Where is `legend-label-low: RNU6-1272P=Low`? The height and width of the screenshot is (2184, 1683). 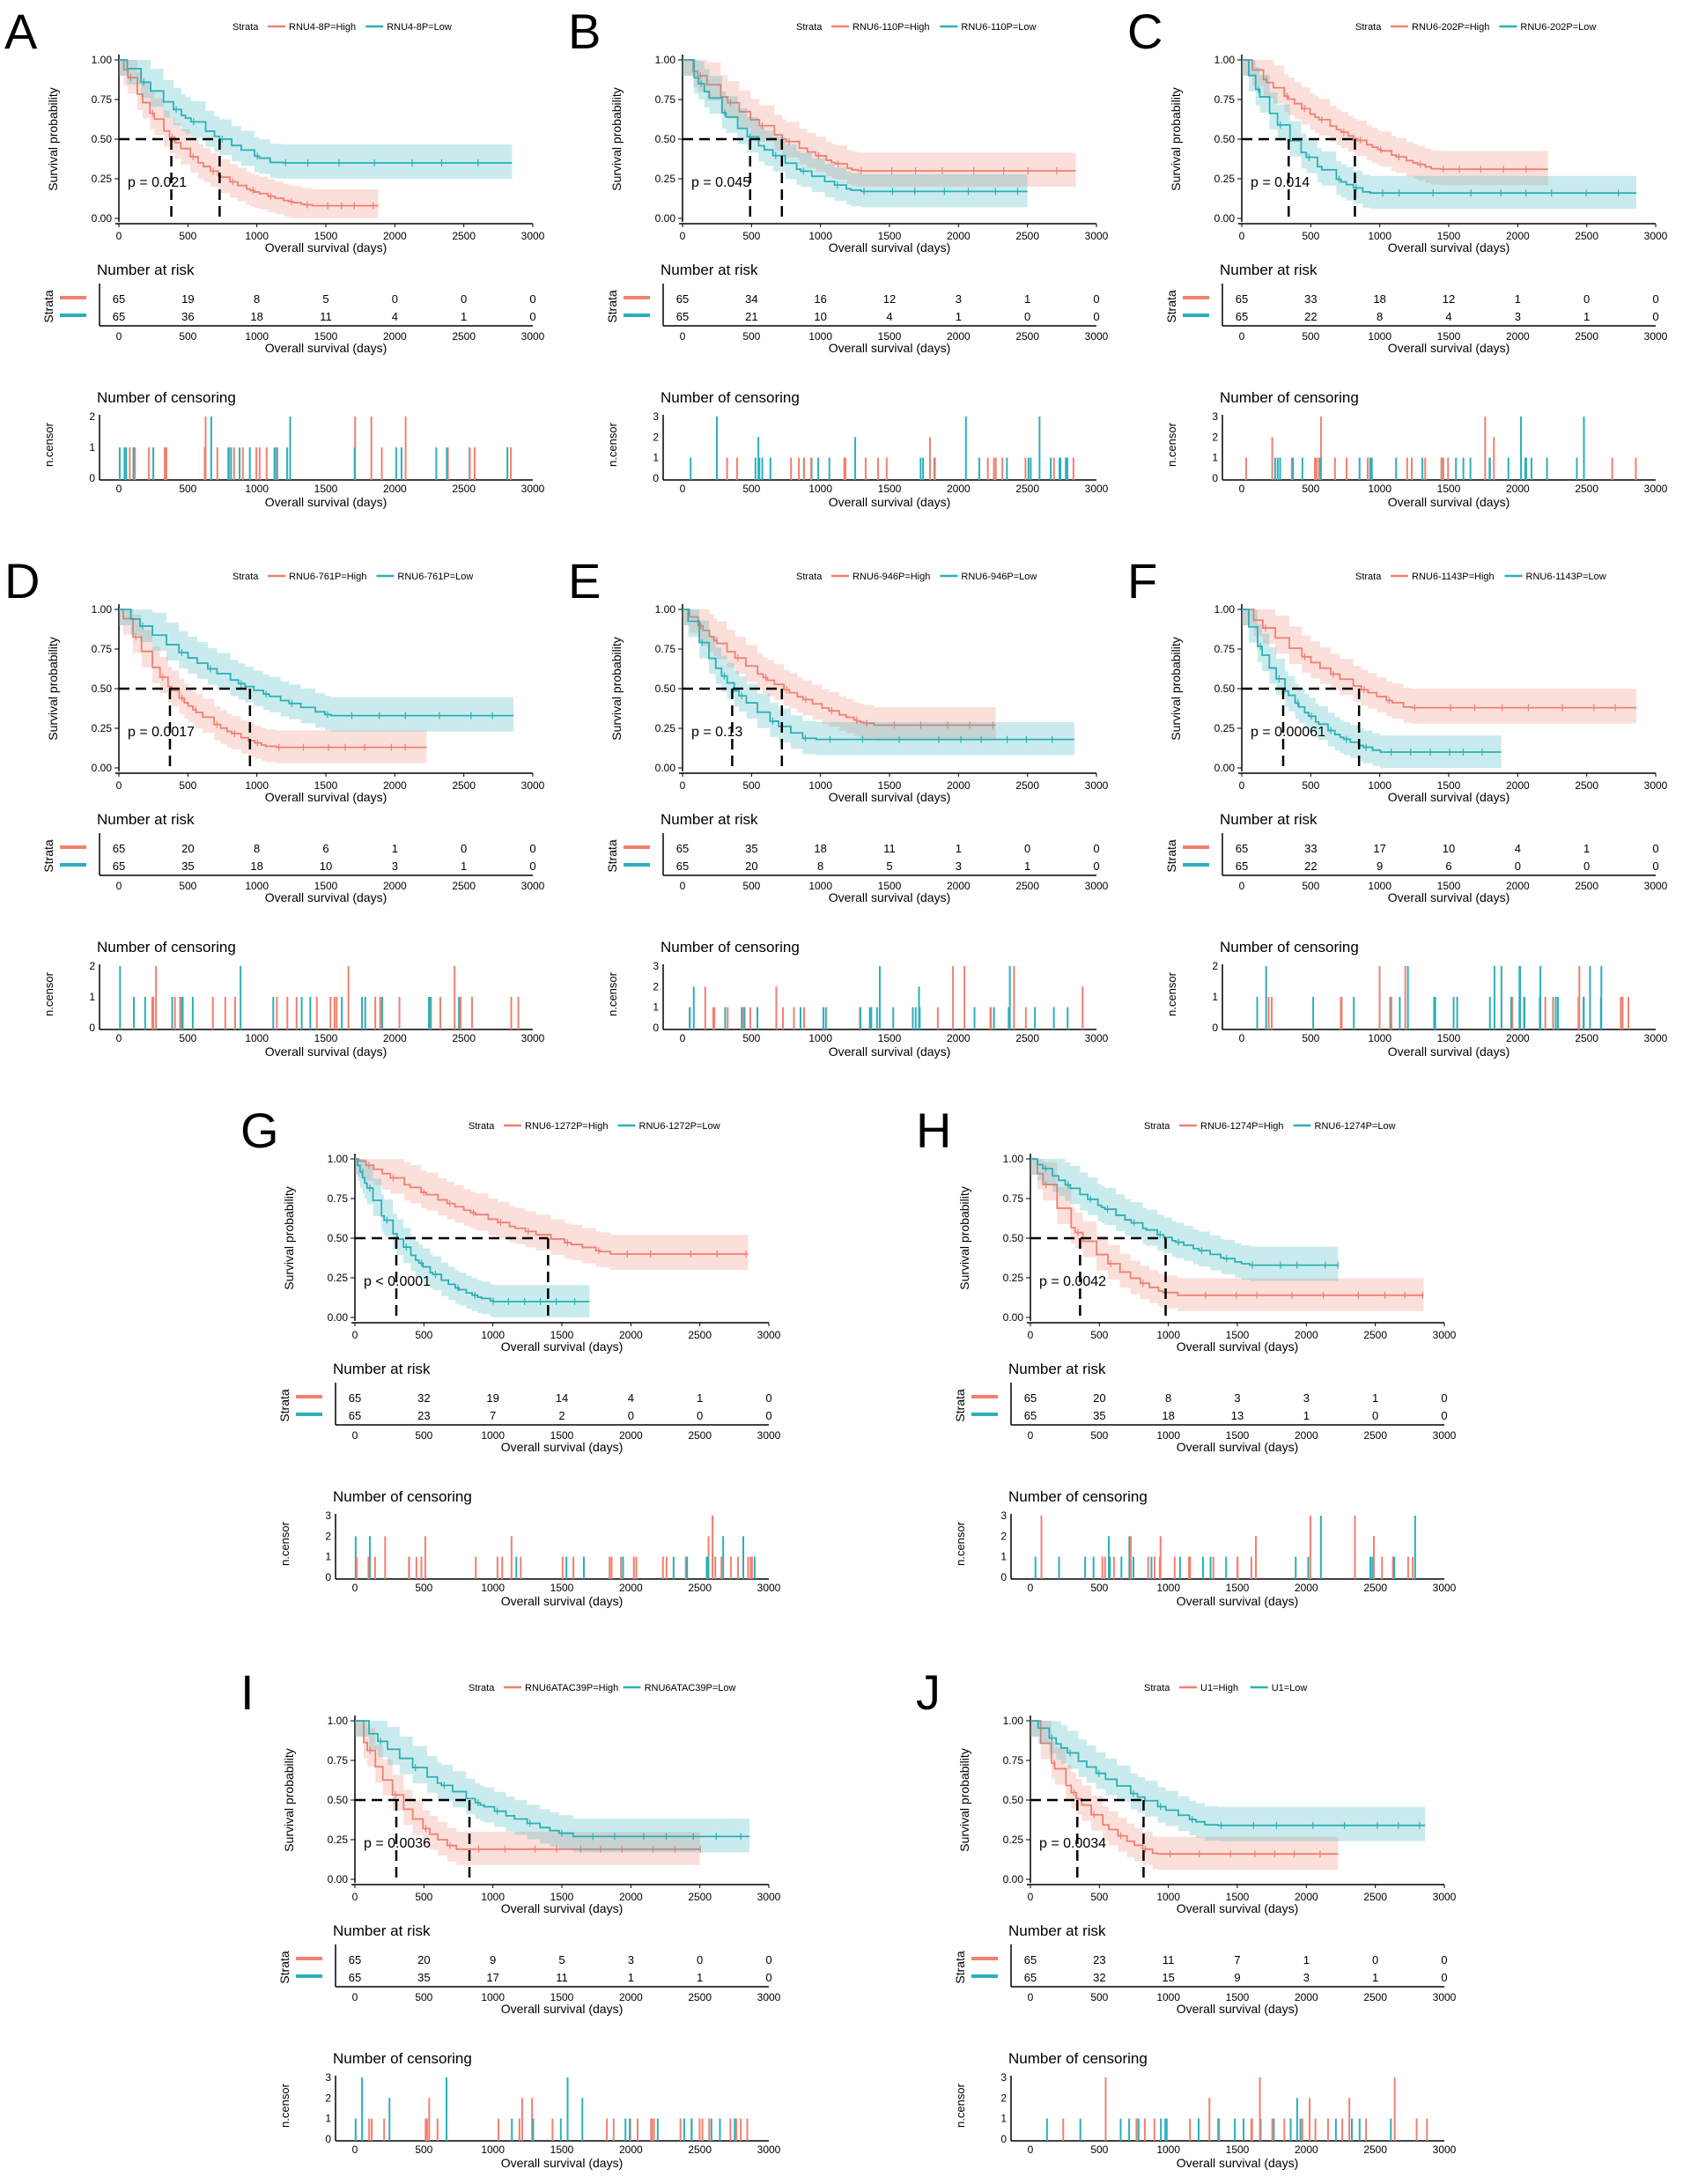 legend-label-low: RNU6-1272P=Low is located at coordinates (679, 1126).